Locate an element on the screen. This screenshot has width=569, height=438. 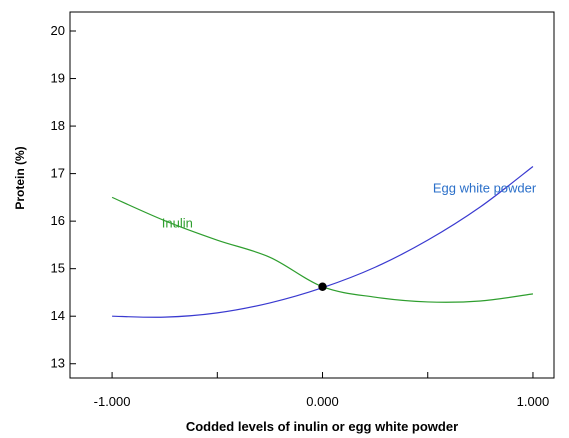
y-tick-label: 18 is located at coordinates (58, 125).